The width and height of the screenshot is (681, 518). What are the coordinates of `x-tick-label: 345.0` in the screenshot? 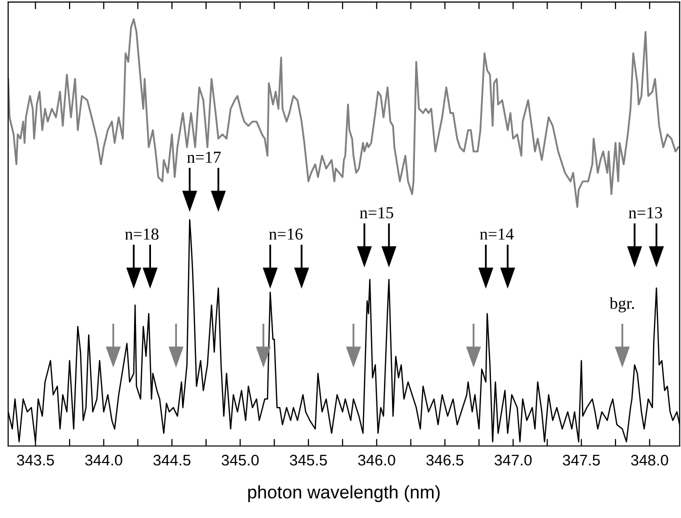 It's located at (240, 460).